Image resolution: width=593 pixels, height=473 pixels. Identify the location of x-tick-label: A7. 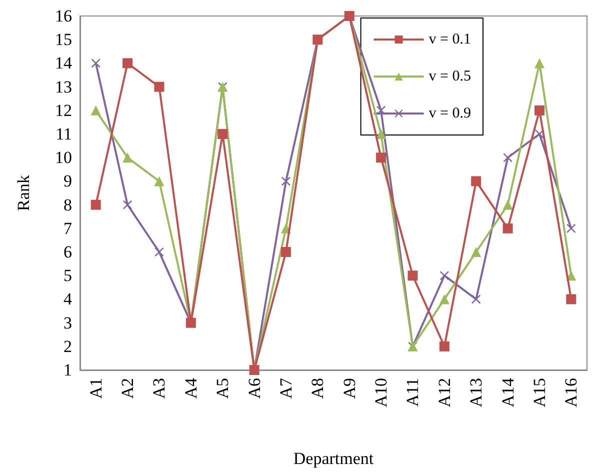
(286, 388).